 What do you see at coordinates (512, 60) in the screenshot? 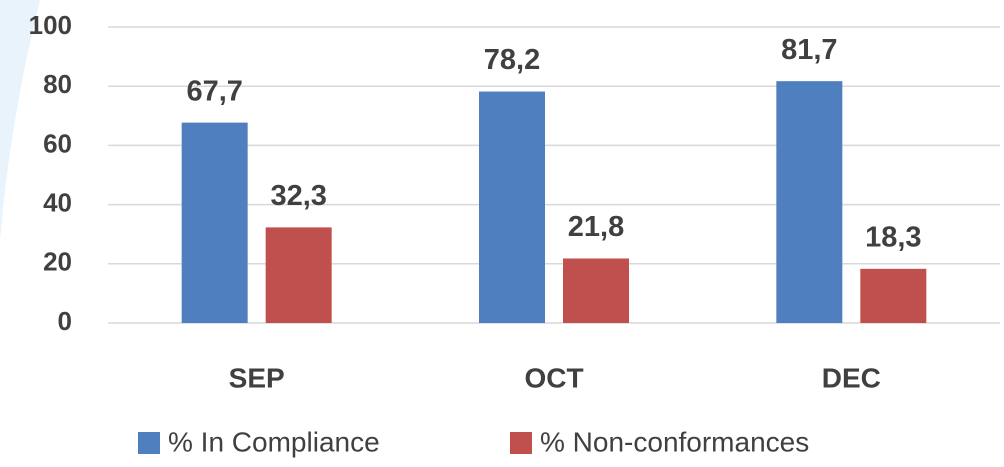
I see `value-label: 78,2` at bounding box center [512, 60].